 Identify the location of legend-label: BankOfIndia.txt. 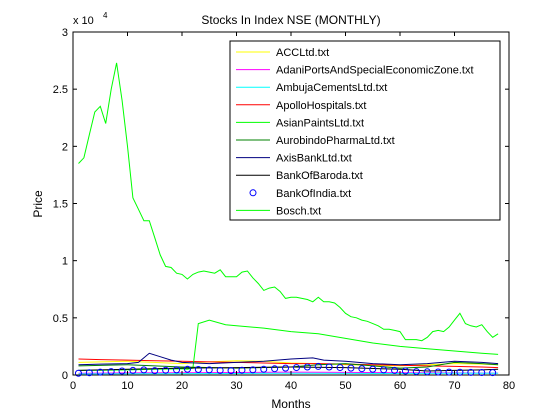
(313, 194).